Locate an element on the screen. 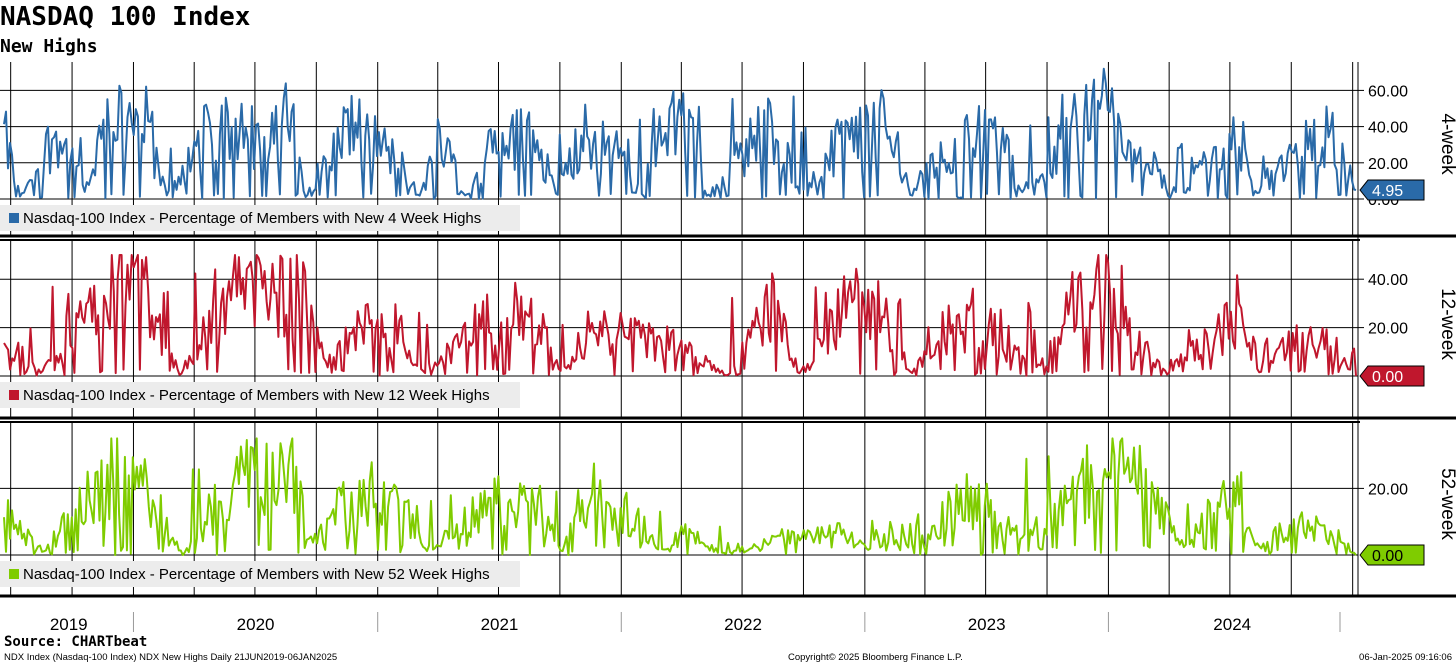 The image size is (1456, 666). copyright-note: Copyright© 2025 Bloomberg Finance L.P. is located at coordinates (875, 657).